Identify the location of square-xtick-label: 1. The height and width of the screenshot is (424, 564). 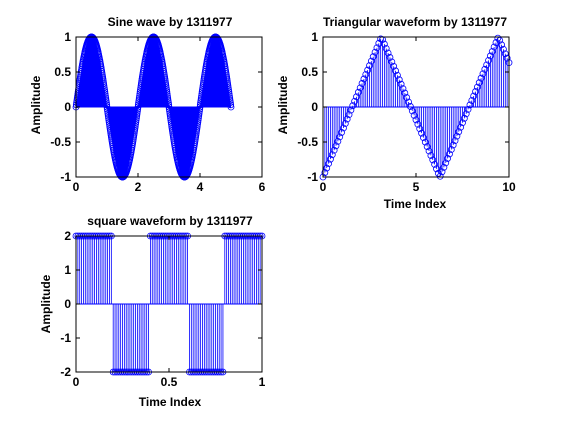
(262, 382).